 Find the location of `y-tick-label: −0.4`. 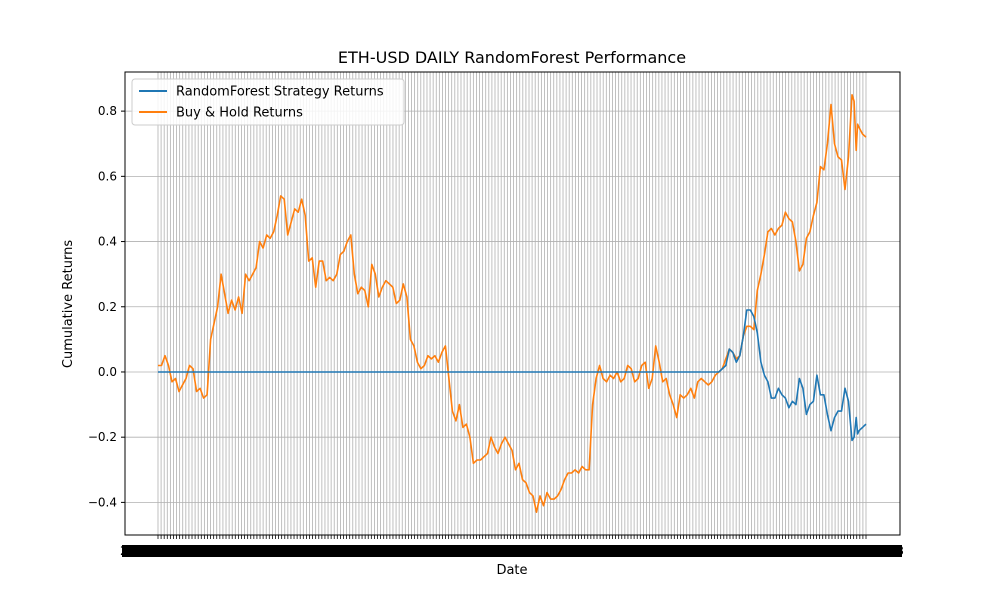

y-tick-label: −0.4 is located at coordinates (102, 502).